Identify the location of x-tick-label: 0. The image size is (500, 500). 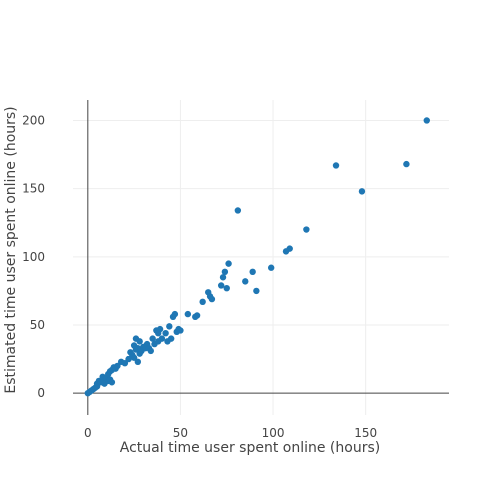
(88, 433).